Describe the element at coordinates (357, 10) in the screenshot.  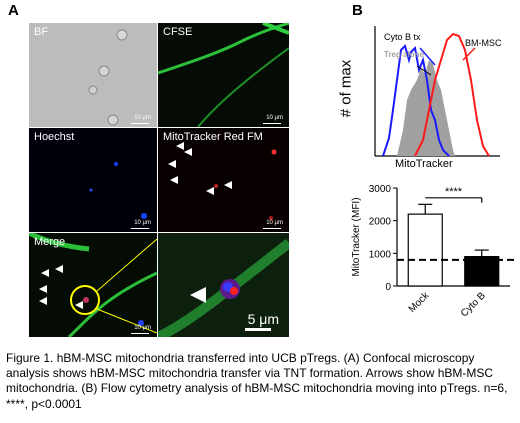
I see `panel-b-letter: B` at that location.